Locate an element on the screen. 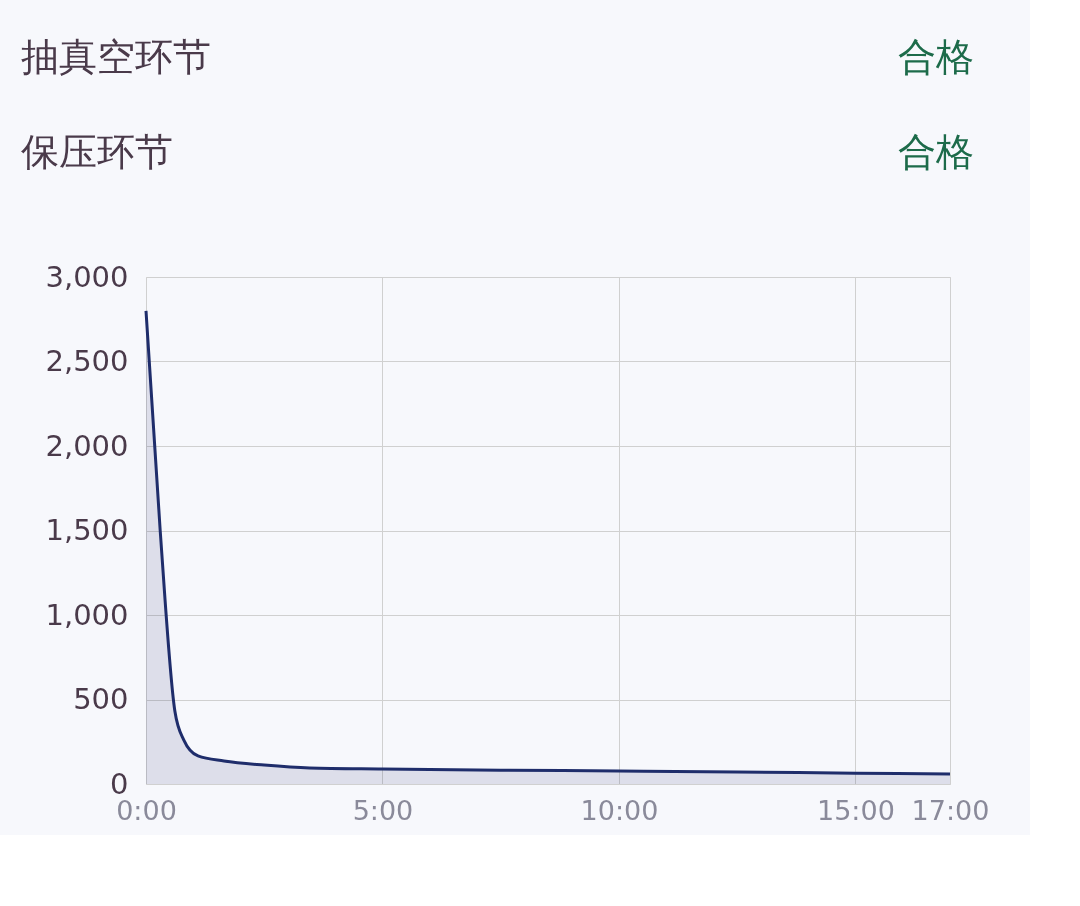  x-tick-label: 10:00 is located at coordinates (619, 810).